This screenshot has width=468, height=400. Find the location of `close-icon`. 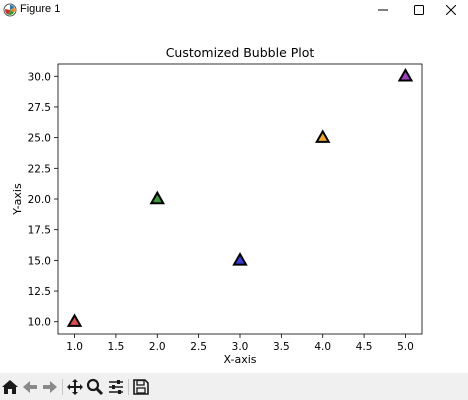

close-icon is located at coordinates (451, 10).